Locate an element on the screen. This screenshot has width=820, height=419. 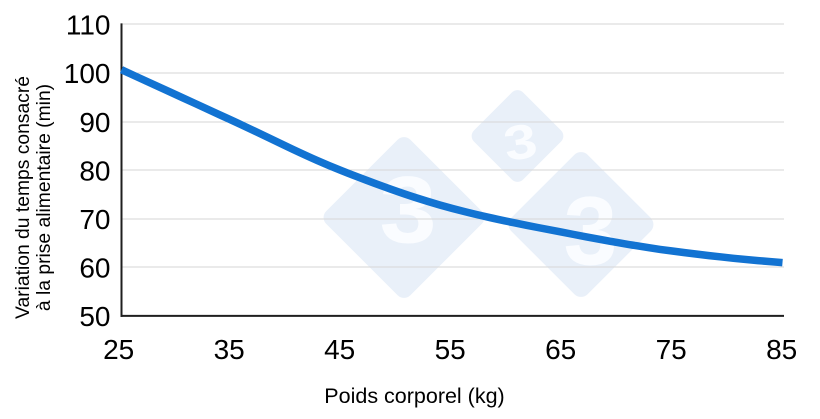
svg-text: Variation du temps consacré is located at coordinates (23, 197).